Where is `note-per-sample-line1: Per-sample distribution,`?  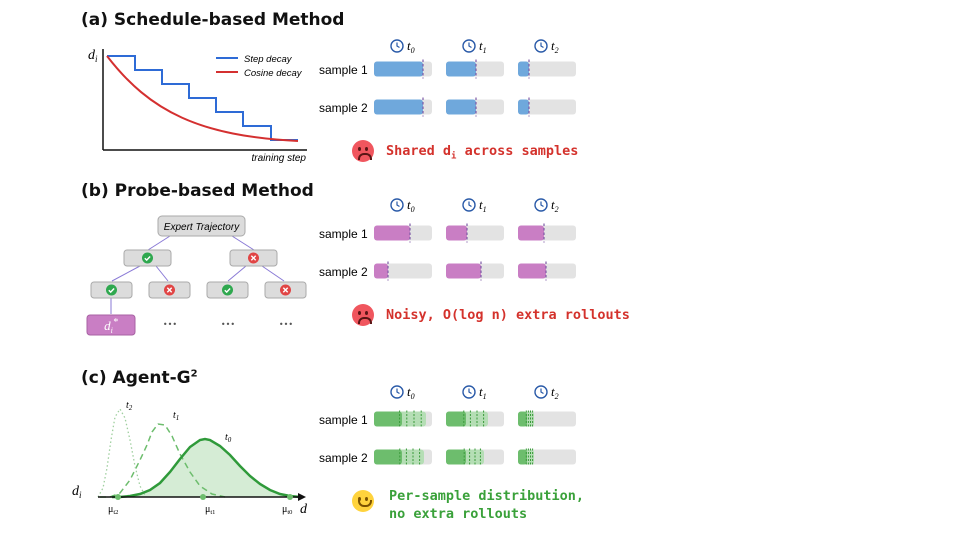
note-per-sample-line1: Per-sample distribution, is located at coordinates (487, 496).